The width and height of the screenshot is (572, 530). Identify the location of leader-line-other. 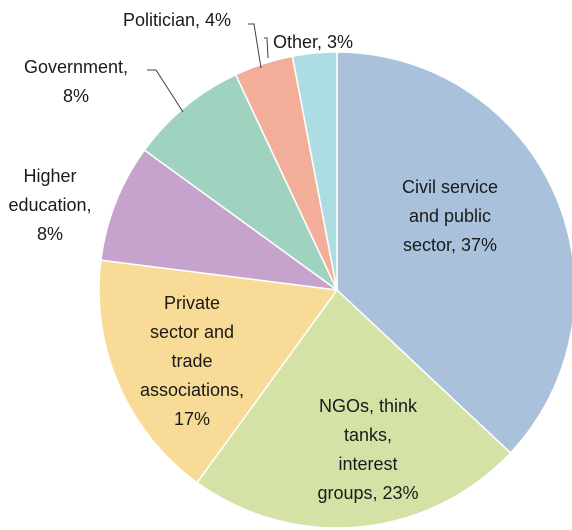
(266, 48).